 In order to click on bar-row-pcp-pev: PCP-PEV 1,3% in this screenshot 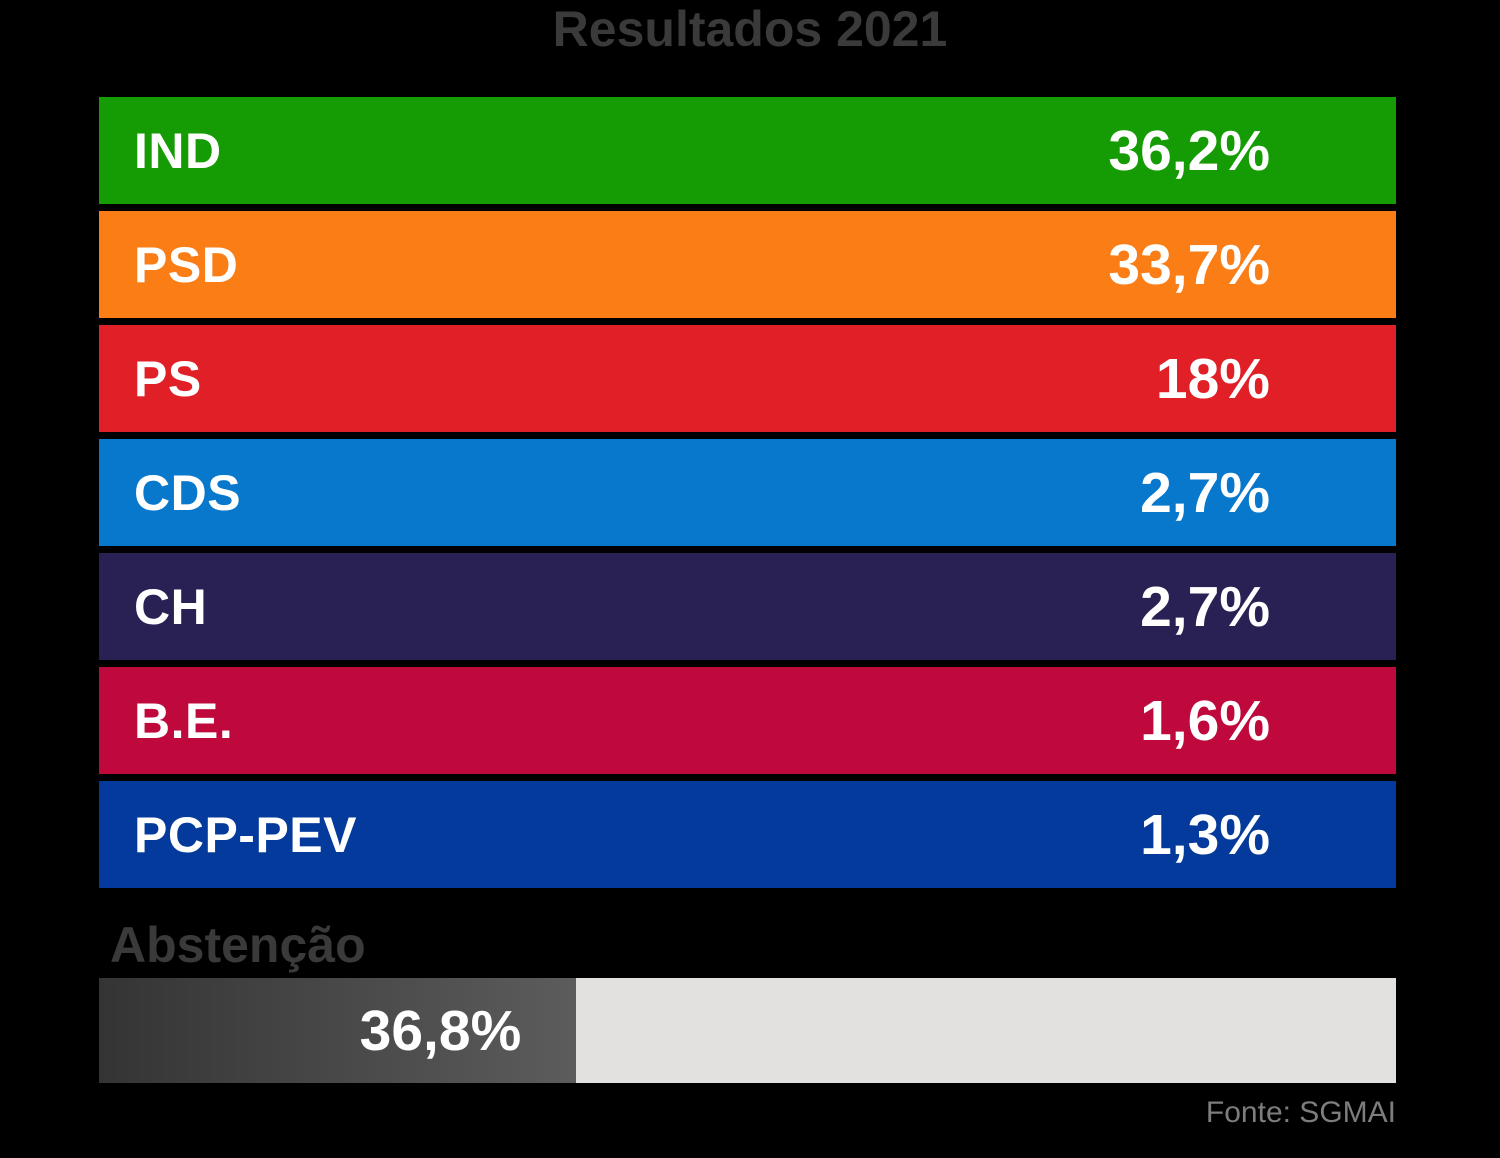, I will do `click(747, 834)`.